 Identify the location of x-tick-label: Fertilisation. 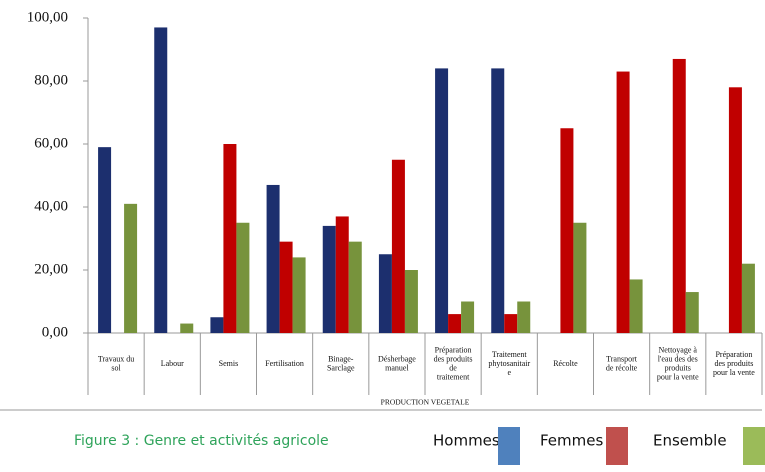
(284, 363).